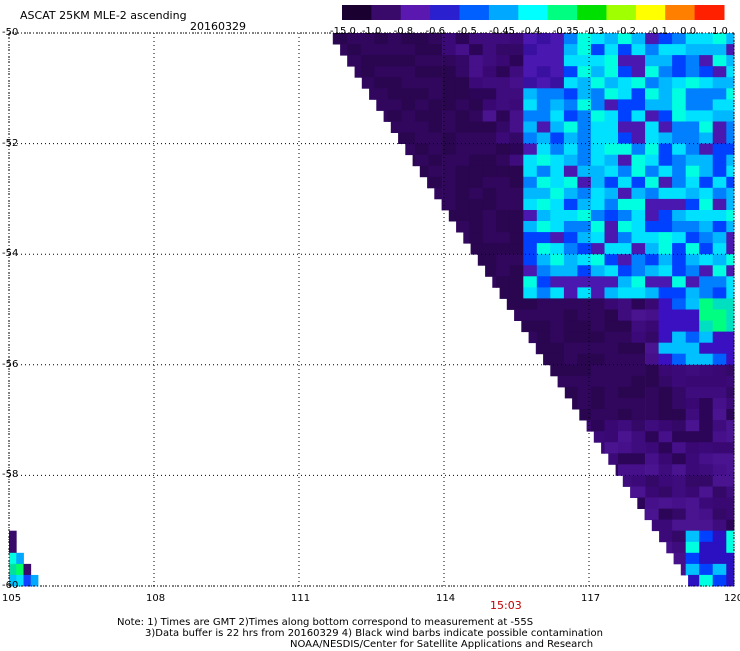 The image size is (740, 651). I want to click on x-tick-label: 114, so click(445, 599).